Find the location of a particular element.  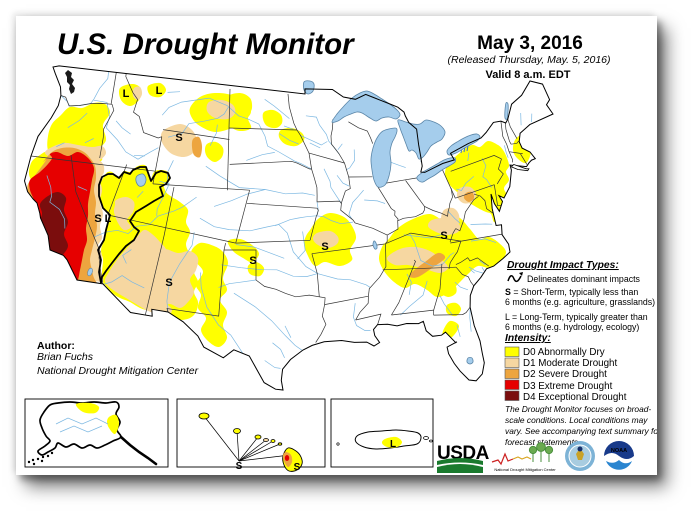

svg-text:(Released Thursday, May. 5, 20: (Released Thursday, May. 5, 2016) is located at coordinates (528, 60).